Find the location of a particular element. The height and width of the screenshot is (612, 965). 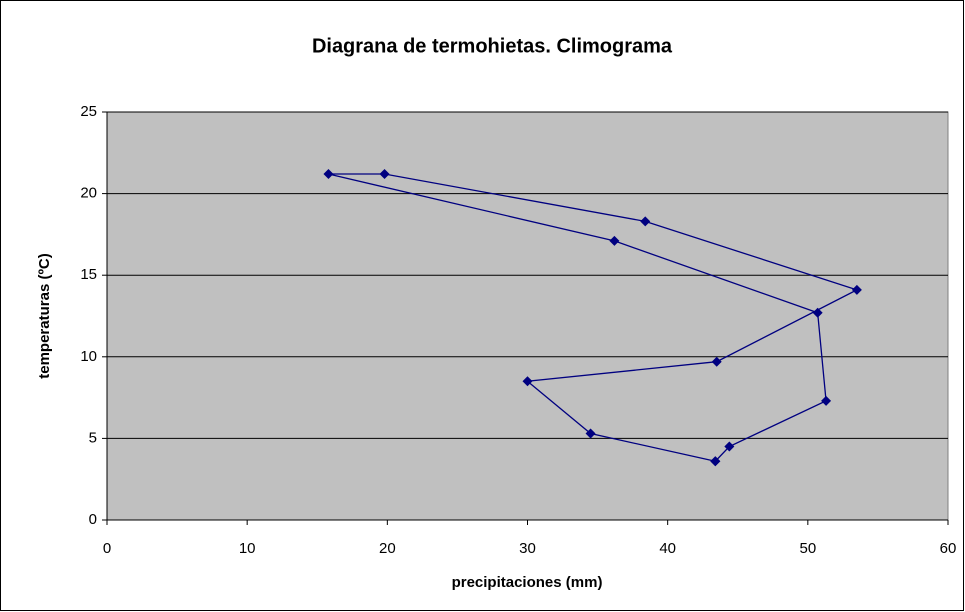

x-tick-label: 20 is located at coordinates (387, 548).